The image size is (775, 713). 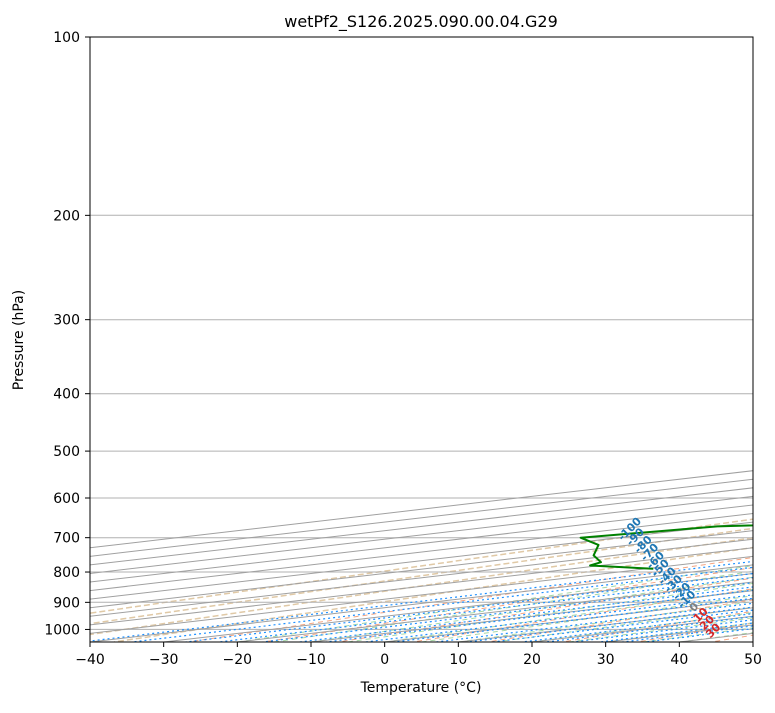 What do you see at coordinates (90, 660) in the screenshot?
I see `x-tick-label: −40` at bounding box center [90, 660].